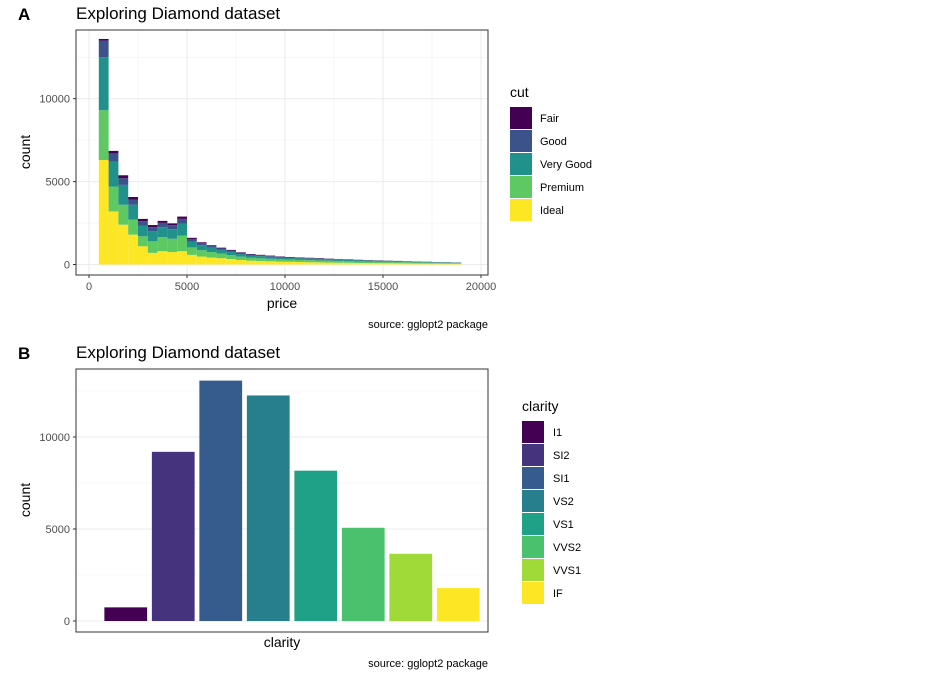 This screenshot has width=952, height=683. What do you see at coordinates (178, 352) in the screenshot?
I see `panel-b-title: Exploring Diamond dataset` at bounding box center [178, 352].